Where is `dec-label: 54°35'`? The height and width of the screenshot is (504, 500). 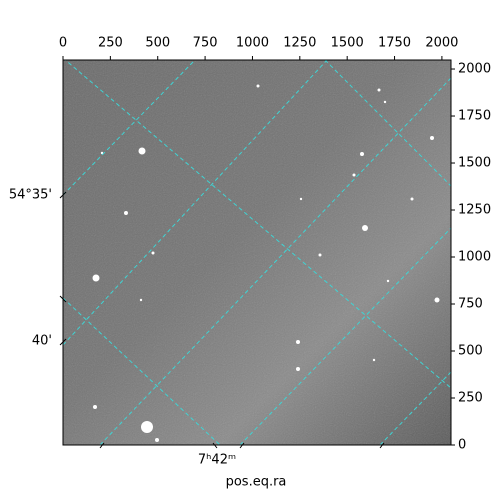 dec-label: 54°35' is located at coordinates (30, 195).